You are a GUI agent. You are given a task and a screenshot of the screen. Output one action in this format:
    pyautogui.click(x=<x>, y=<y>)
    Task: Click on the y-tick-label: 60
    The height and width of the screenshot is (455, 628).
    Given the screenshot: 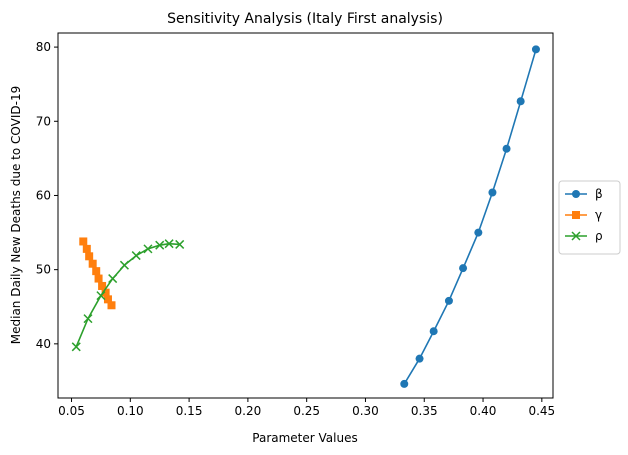 What is the action you would take?
    pyautogui.click(x=43, y=195)
    